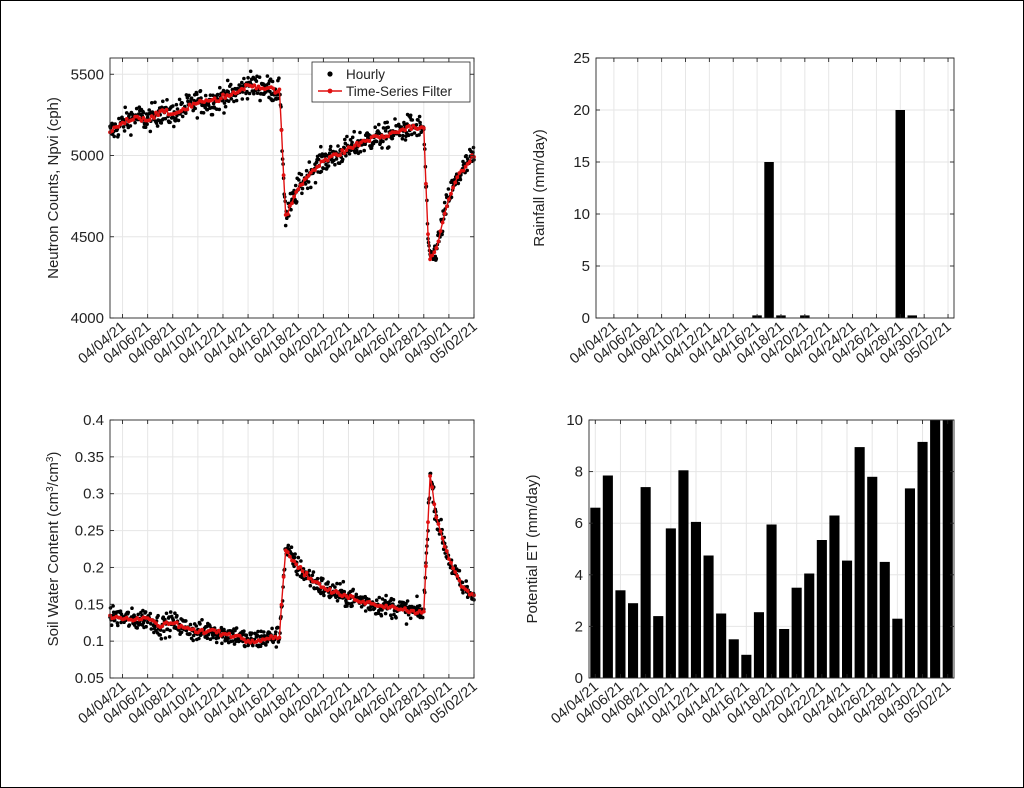 The height and width of the screenshot is (788, 1024). What do you see at coordinates (532, 549) in the screenshot?
I see `y-axis-label: Potential ET (mm/day)` at bounding box center [532, 549].